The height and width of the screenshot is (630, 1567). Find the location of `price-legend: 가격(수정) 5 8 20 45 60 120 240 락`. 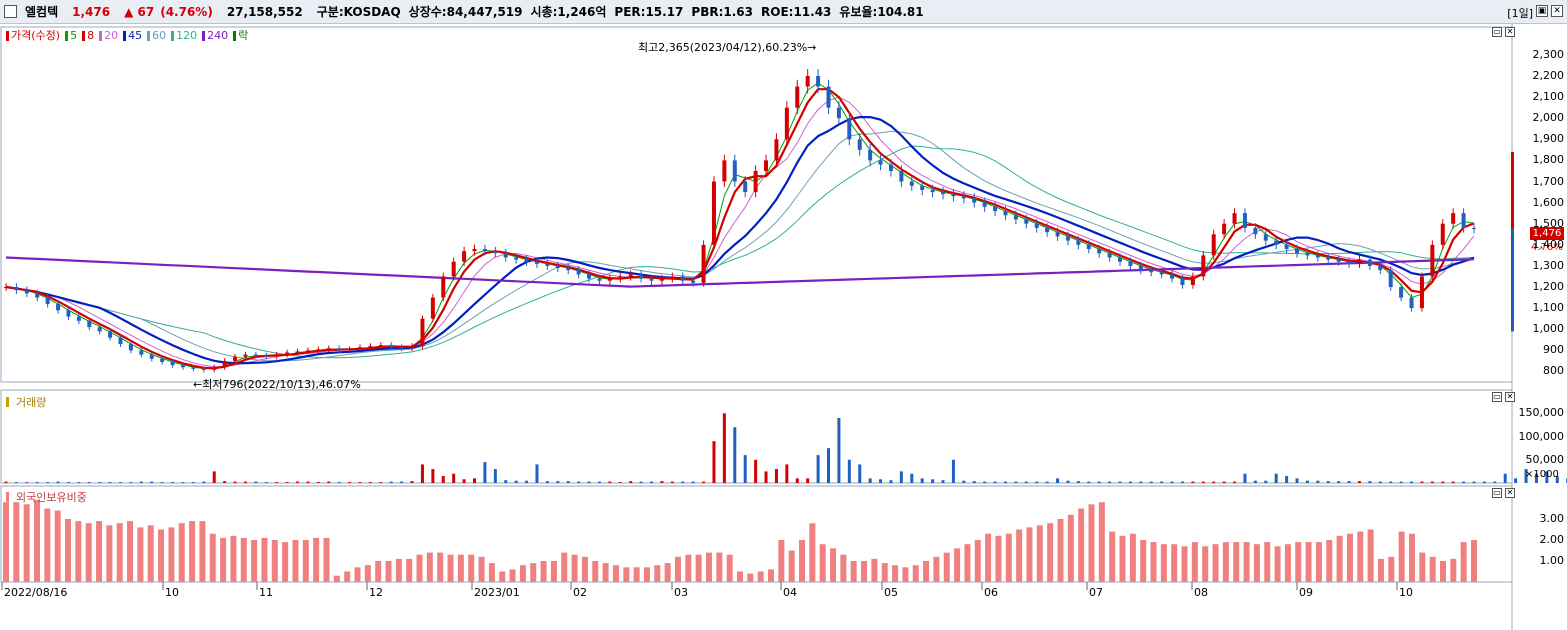

price-legend: 가격(수정) 5 8 20 45 60 120 240 락 is located at coordinates (127, 35).